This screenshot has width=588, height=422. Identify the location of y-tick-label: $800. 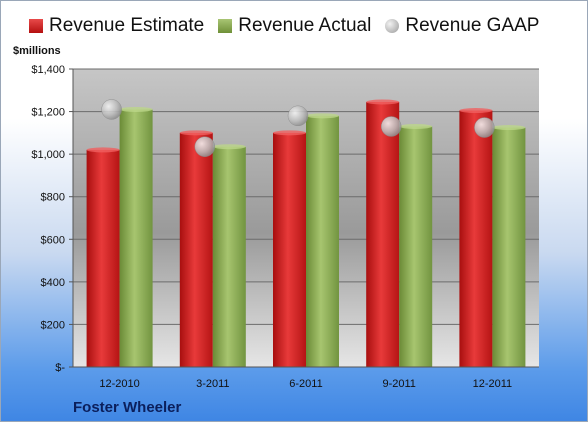
(53, 198).